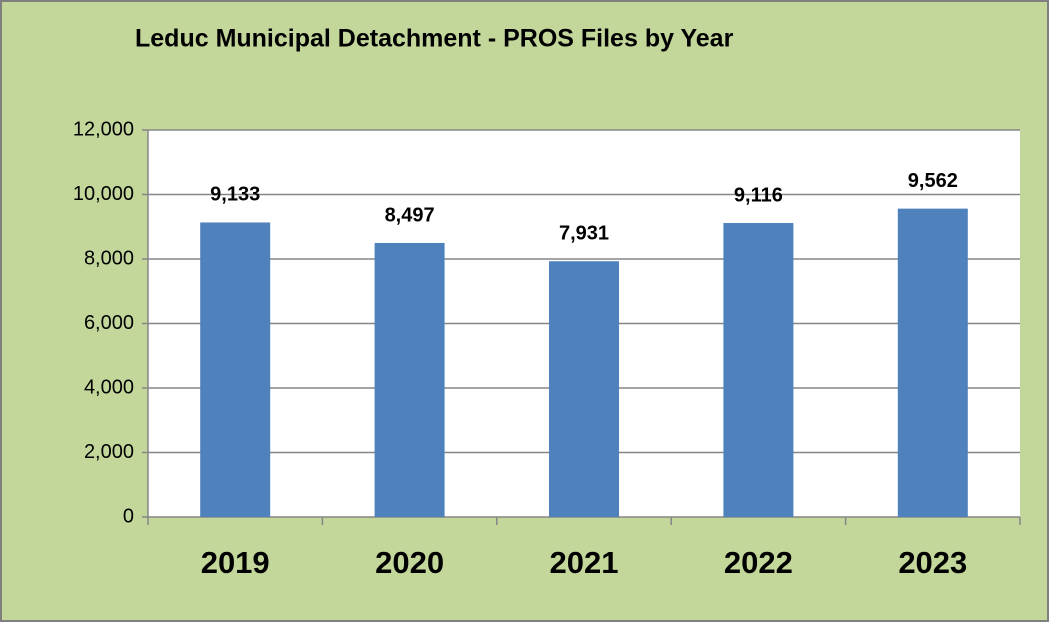 The height and width of the screenshot is (623, 1050). What do you see at coordinates (109, 323) in the screenshot?
I see `y-tick-label: 6,000` at bounding box center [109, 323].